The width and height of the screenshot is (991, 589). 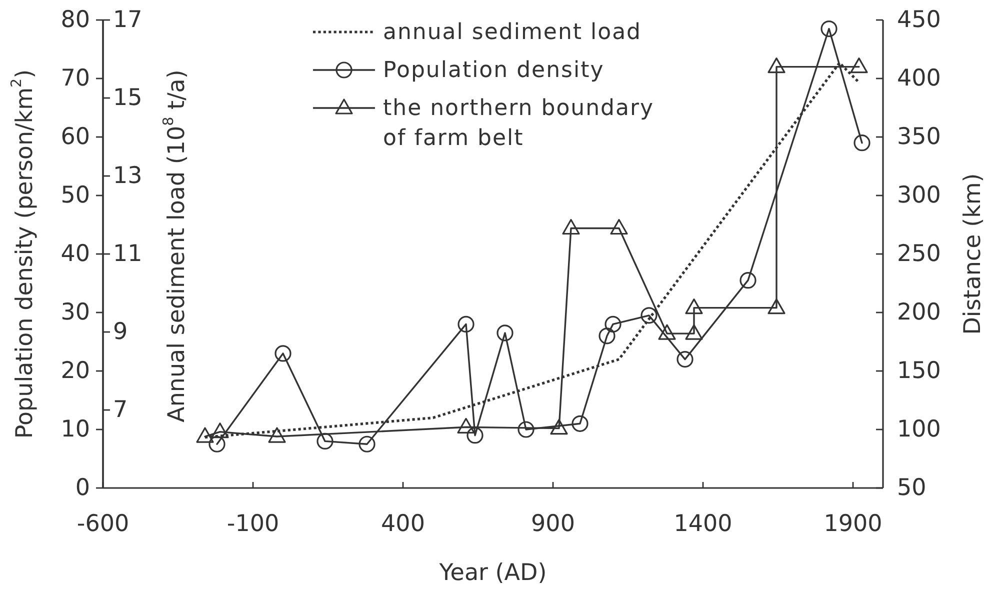 What do you see at coordinates (75, 195) in the screenshot?
I see `y-tick-label: 50` at bounding box center [75, 195].